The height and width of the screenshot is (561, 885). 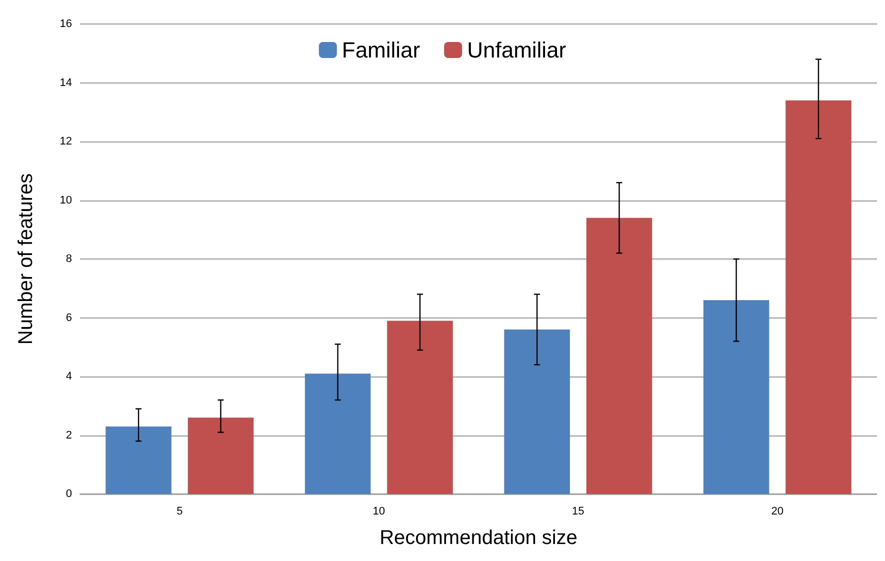 I want to click on legend-label: Familiar, so click(x=381, y=50).